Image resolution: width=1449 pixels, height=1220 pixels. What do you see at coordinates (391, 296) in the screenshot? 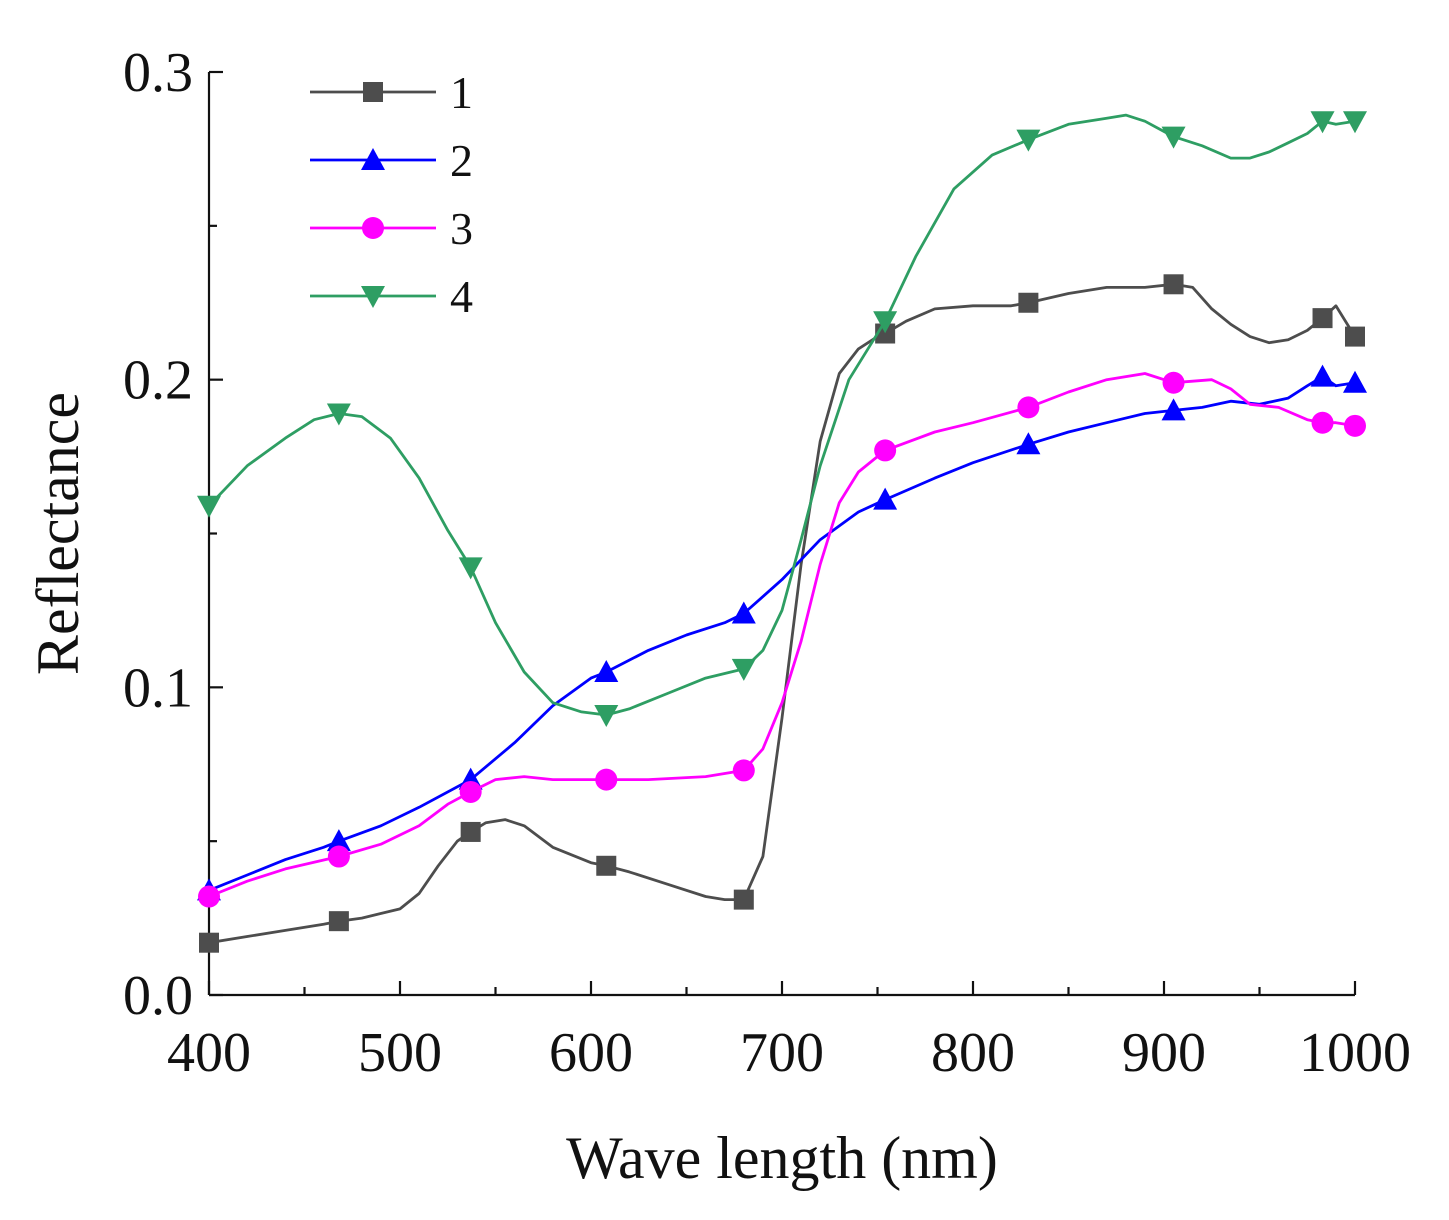
I see `legend-item-4: 4` at bounding box center [391, 296].